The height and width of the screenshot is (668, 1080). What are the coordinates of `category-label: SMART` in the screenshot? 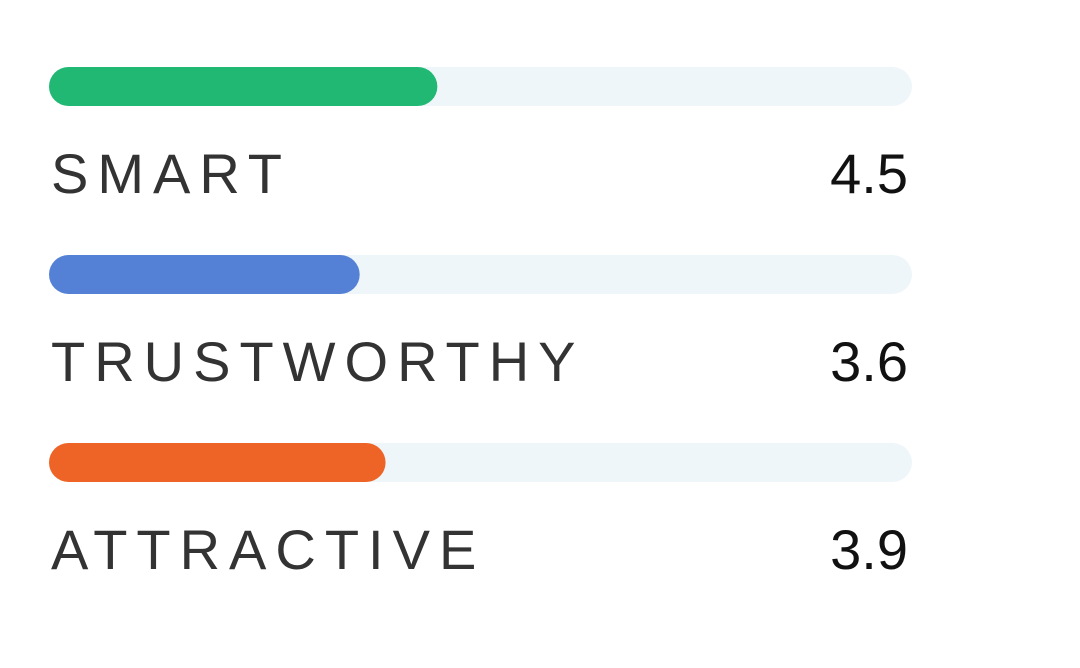 It's located at (171, 173).